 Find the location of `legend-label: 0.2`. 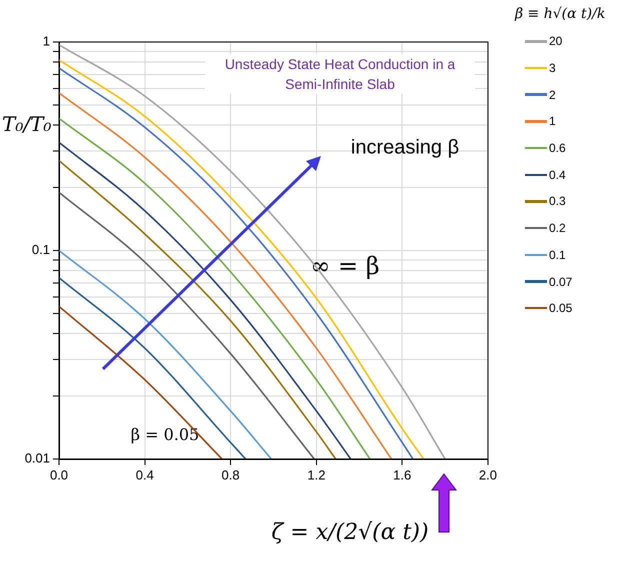

legend-label: 0.2 is located at coordinates (557, 228).